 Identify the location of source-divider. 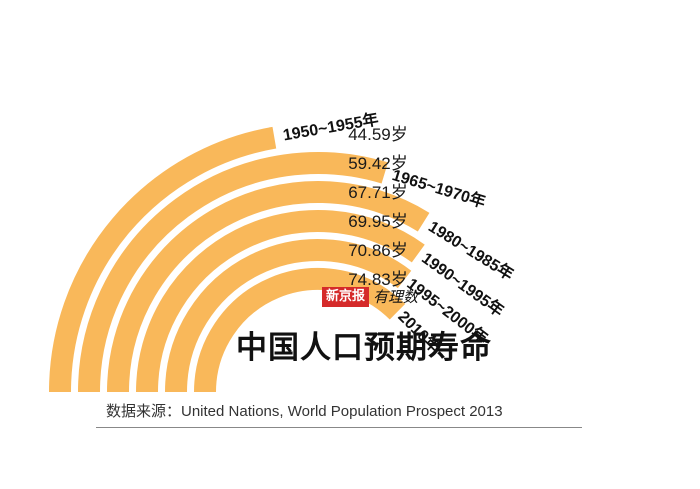
(339, 427).